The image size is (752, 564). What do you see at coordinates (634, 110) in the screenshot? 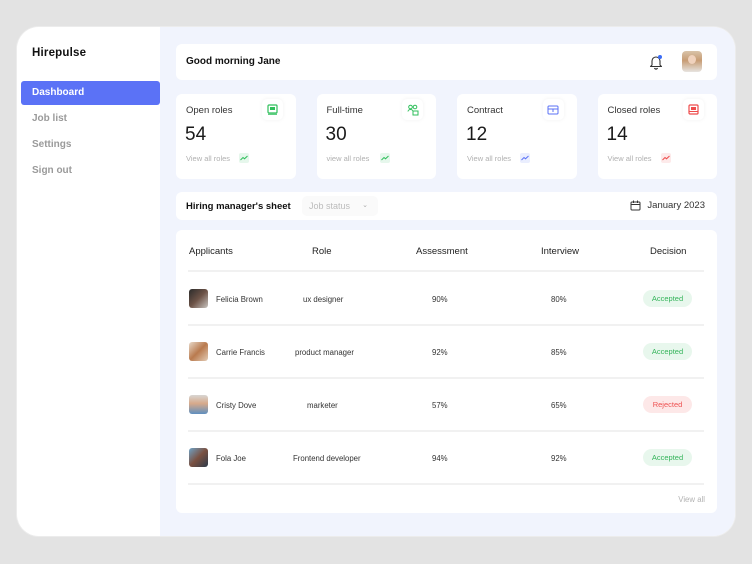
I see `stat-label: Closed roles` at bounding box center [634, 110].